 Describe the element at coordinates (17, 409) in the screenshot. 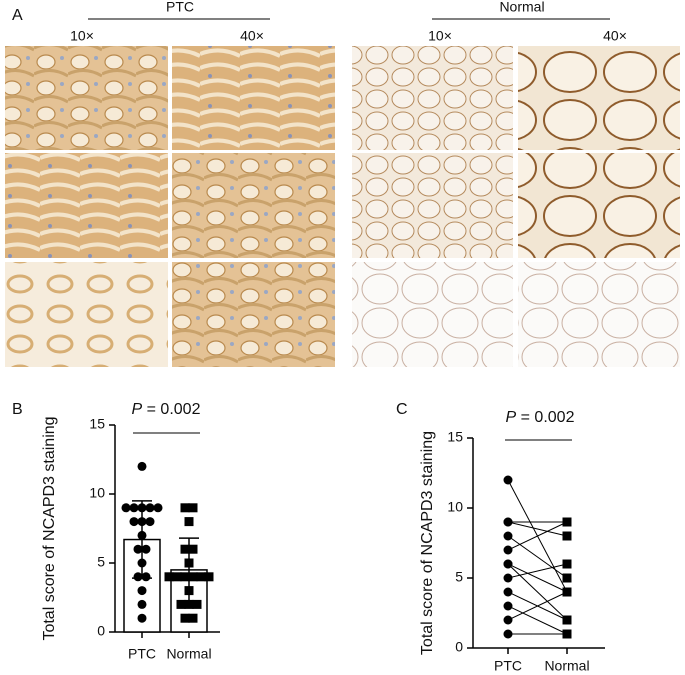

I see `panel-label: B` at that location.